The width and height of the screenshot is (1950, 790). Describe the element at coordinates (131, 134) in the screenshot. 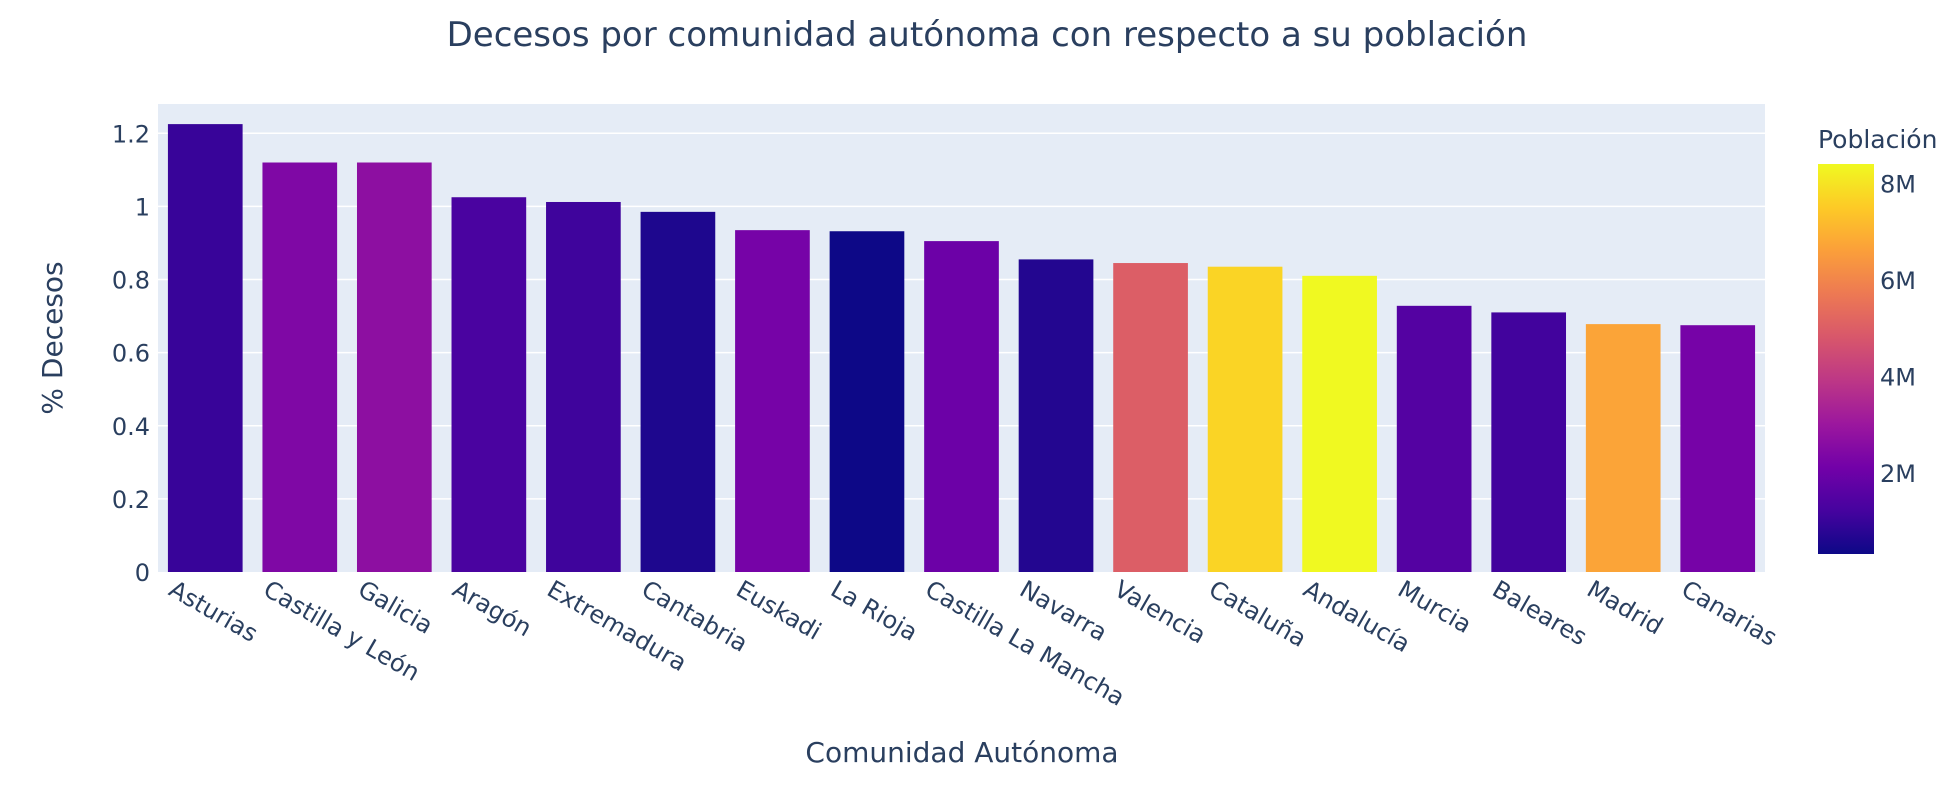

I see `y-tick-label: 1.2` at that location.